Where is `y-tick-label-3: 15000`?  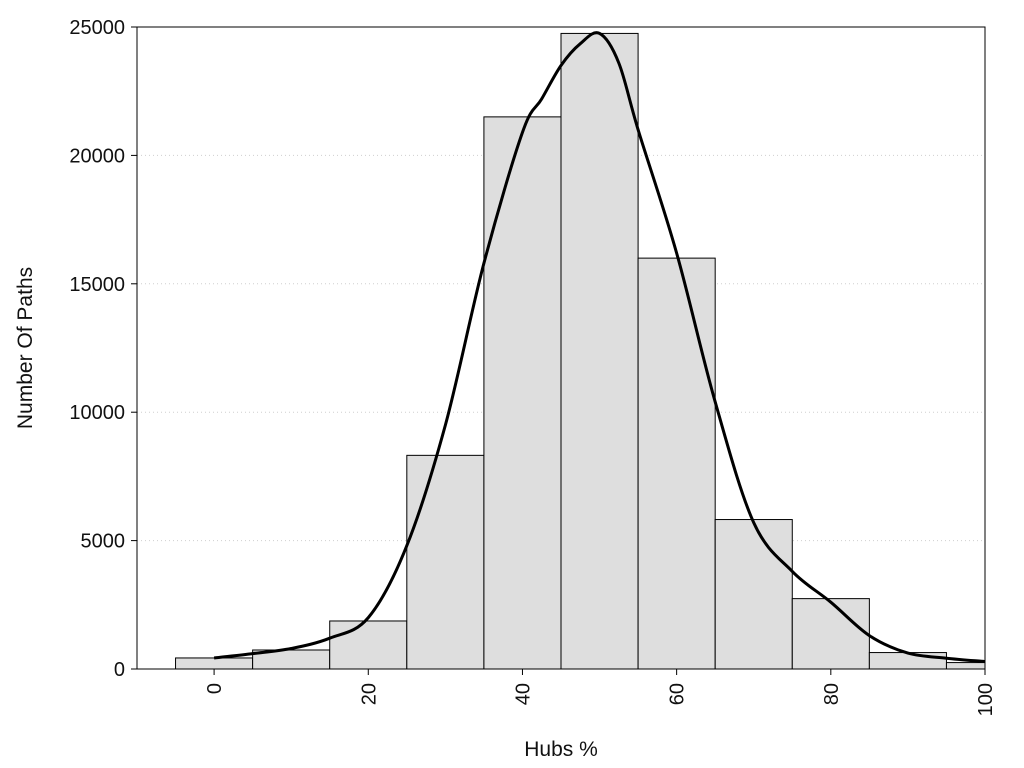
y-tick-label-3: 15000 is located at coordinates (97, 285).